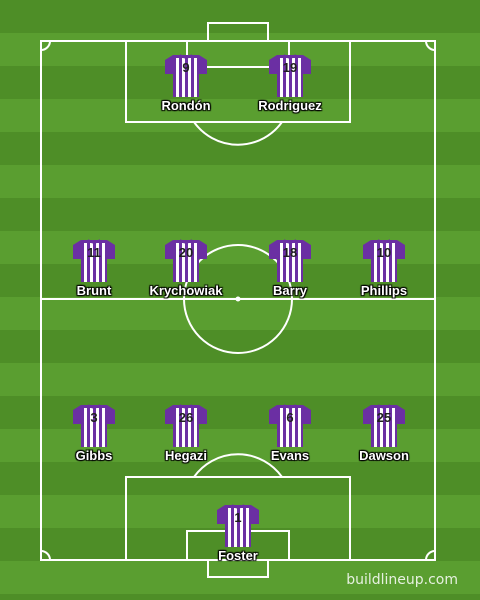 This screenshot has height=600, width=480. I want to click on player-barry: 18 Barry, so click(290, 271).